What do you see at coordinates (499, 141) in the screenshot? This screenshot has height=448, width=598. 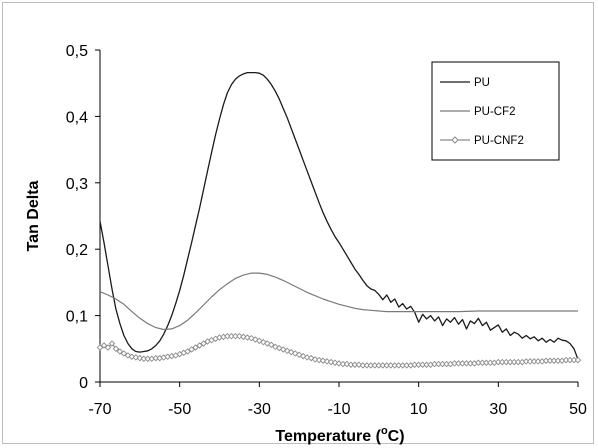 I see `legend-label: PU-CNF2` at bounding box center [499, 141].